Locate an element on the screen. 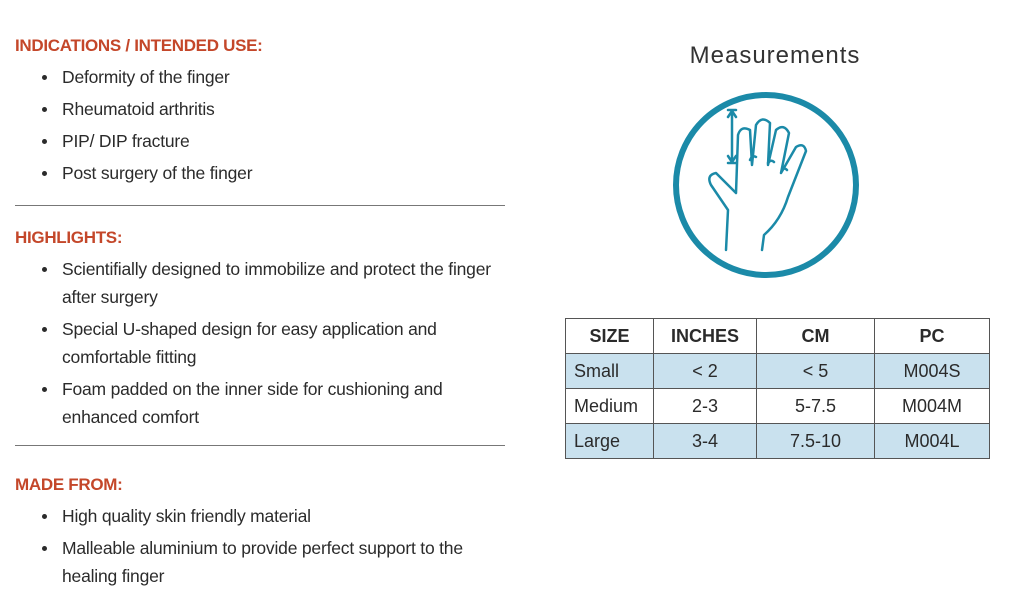 The width and height of the screenshot is (1016, 607). bullet-item: Post surgery of the finger is located at coordinates (272, 173).